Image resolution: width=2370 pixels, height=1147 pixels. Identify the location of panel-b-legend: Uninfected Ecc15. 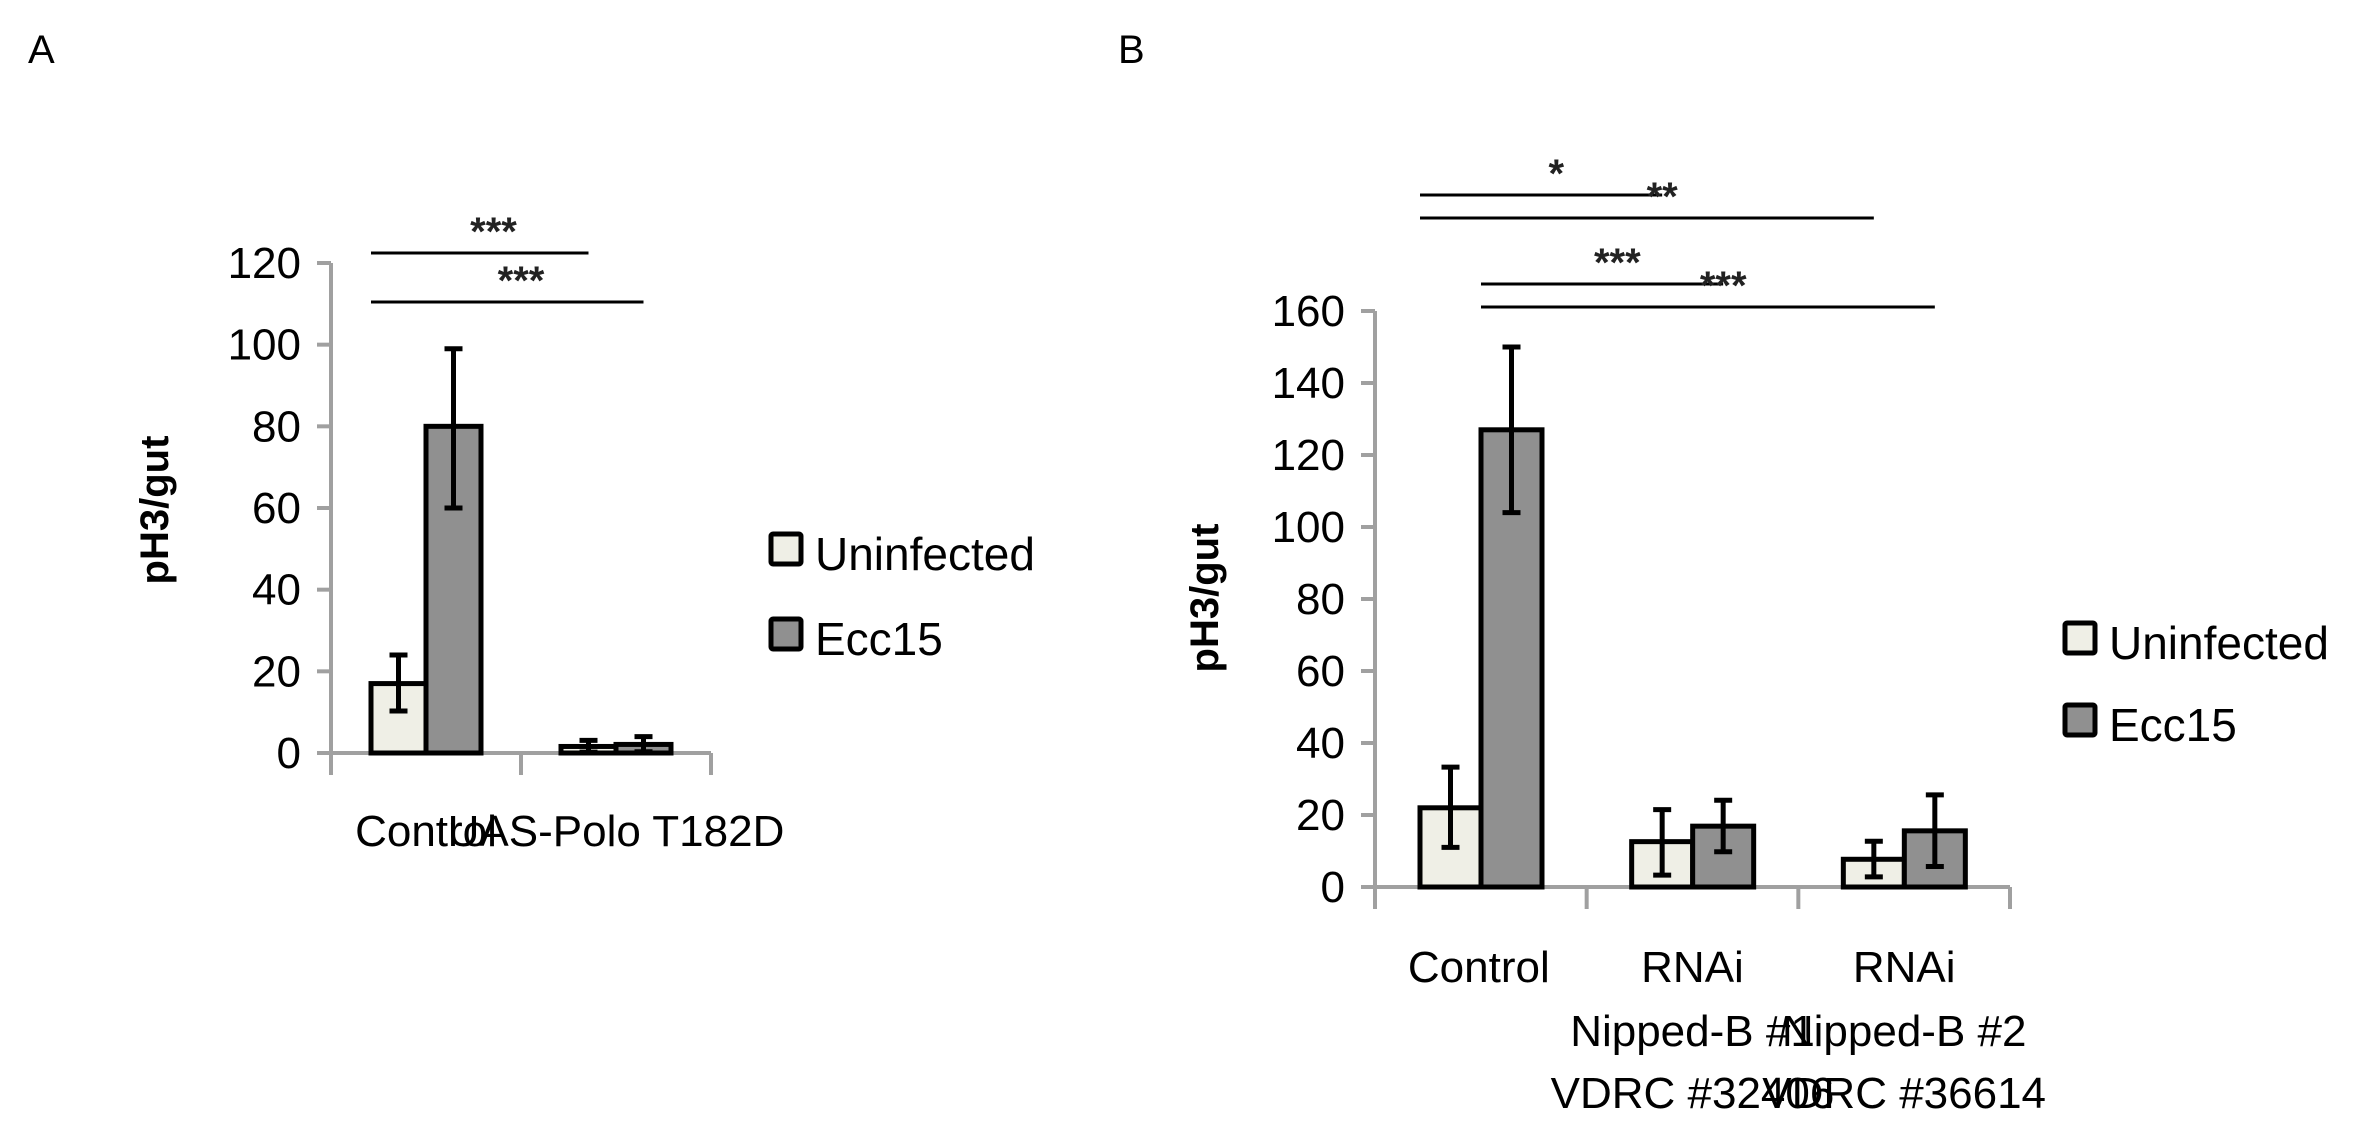
(2195, 684).